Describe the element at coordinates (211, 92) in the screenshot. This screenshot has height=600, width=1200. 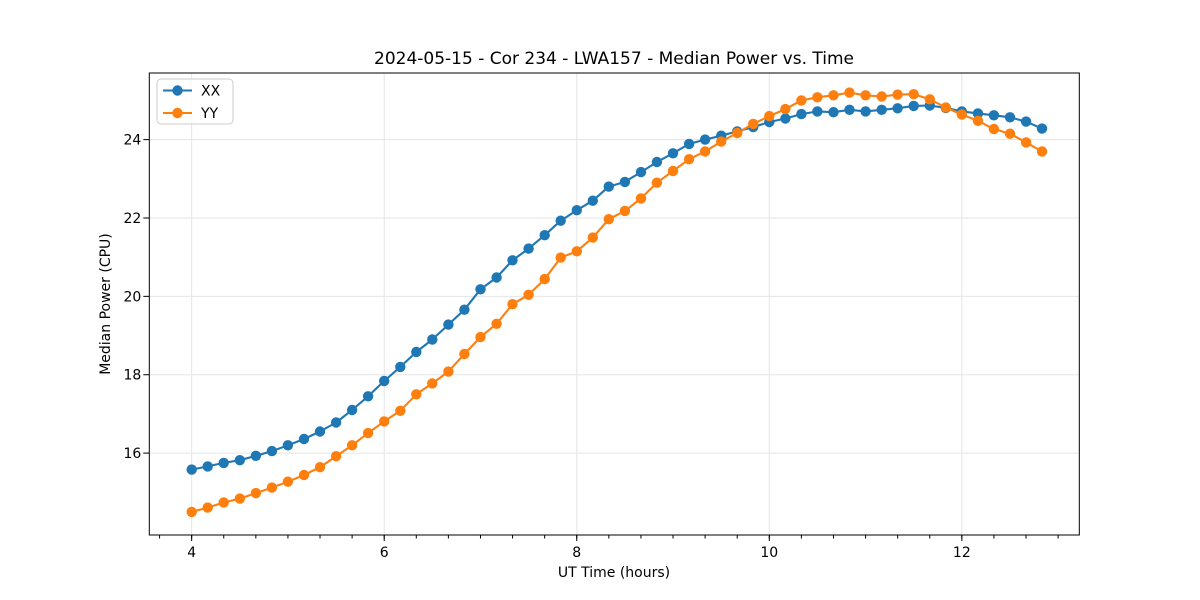
I see `legend-label-xx: XX` at that location.